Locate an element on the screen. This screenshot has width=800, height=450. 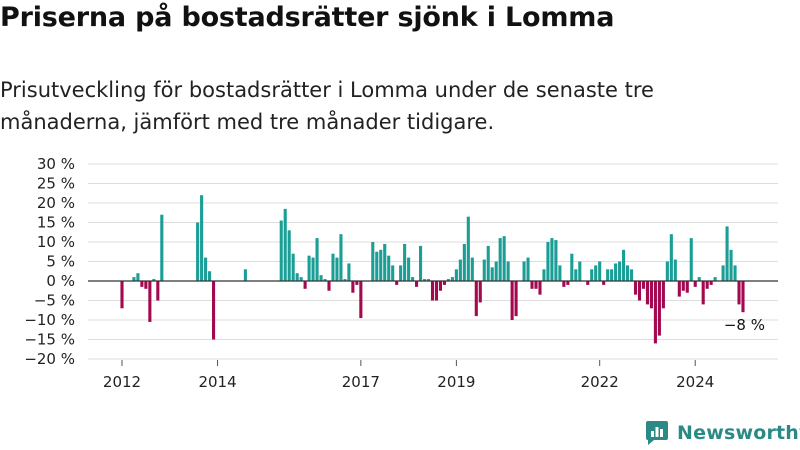
y-tick-label: 10 % is located at coordinates (56, 242).